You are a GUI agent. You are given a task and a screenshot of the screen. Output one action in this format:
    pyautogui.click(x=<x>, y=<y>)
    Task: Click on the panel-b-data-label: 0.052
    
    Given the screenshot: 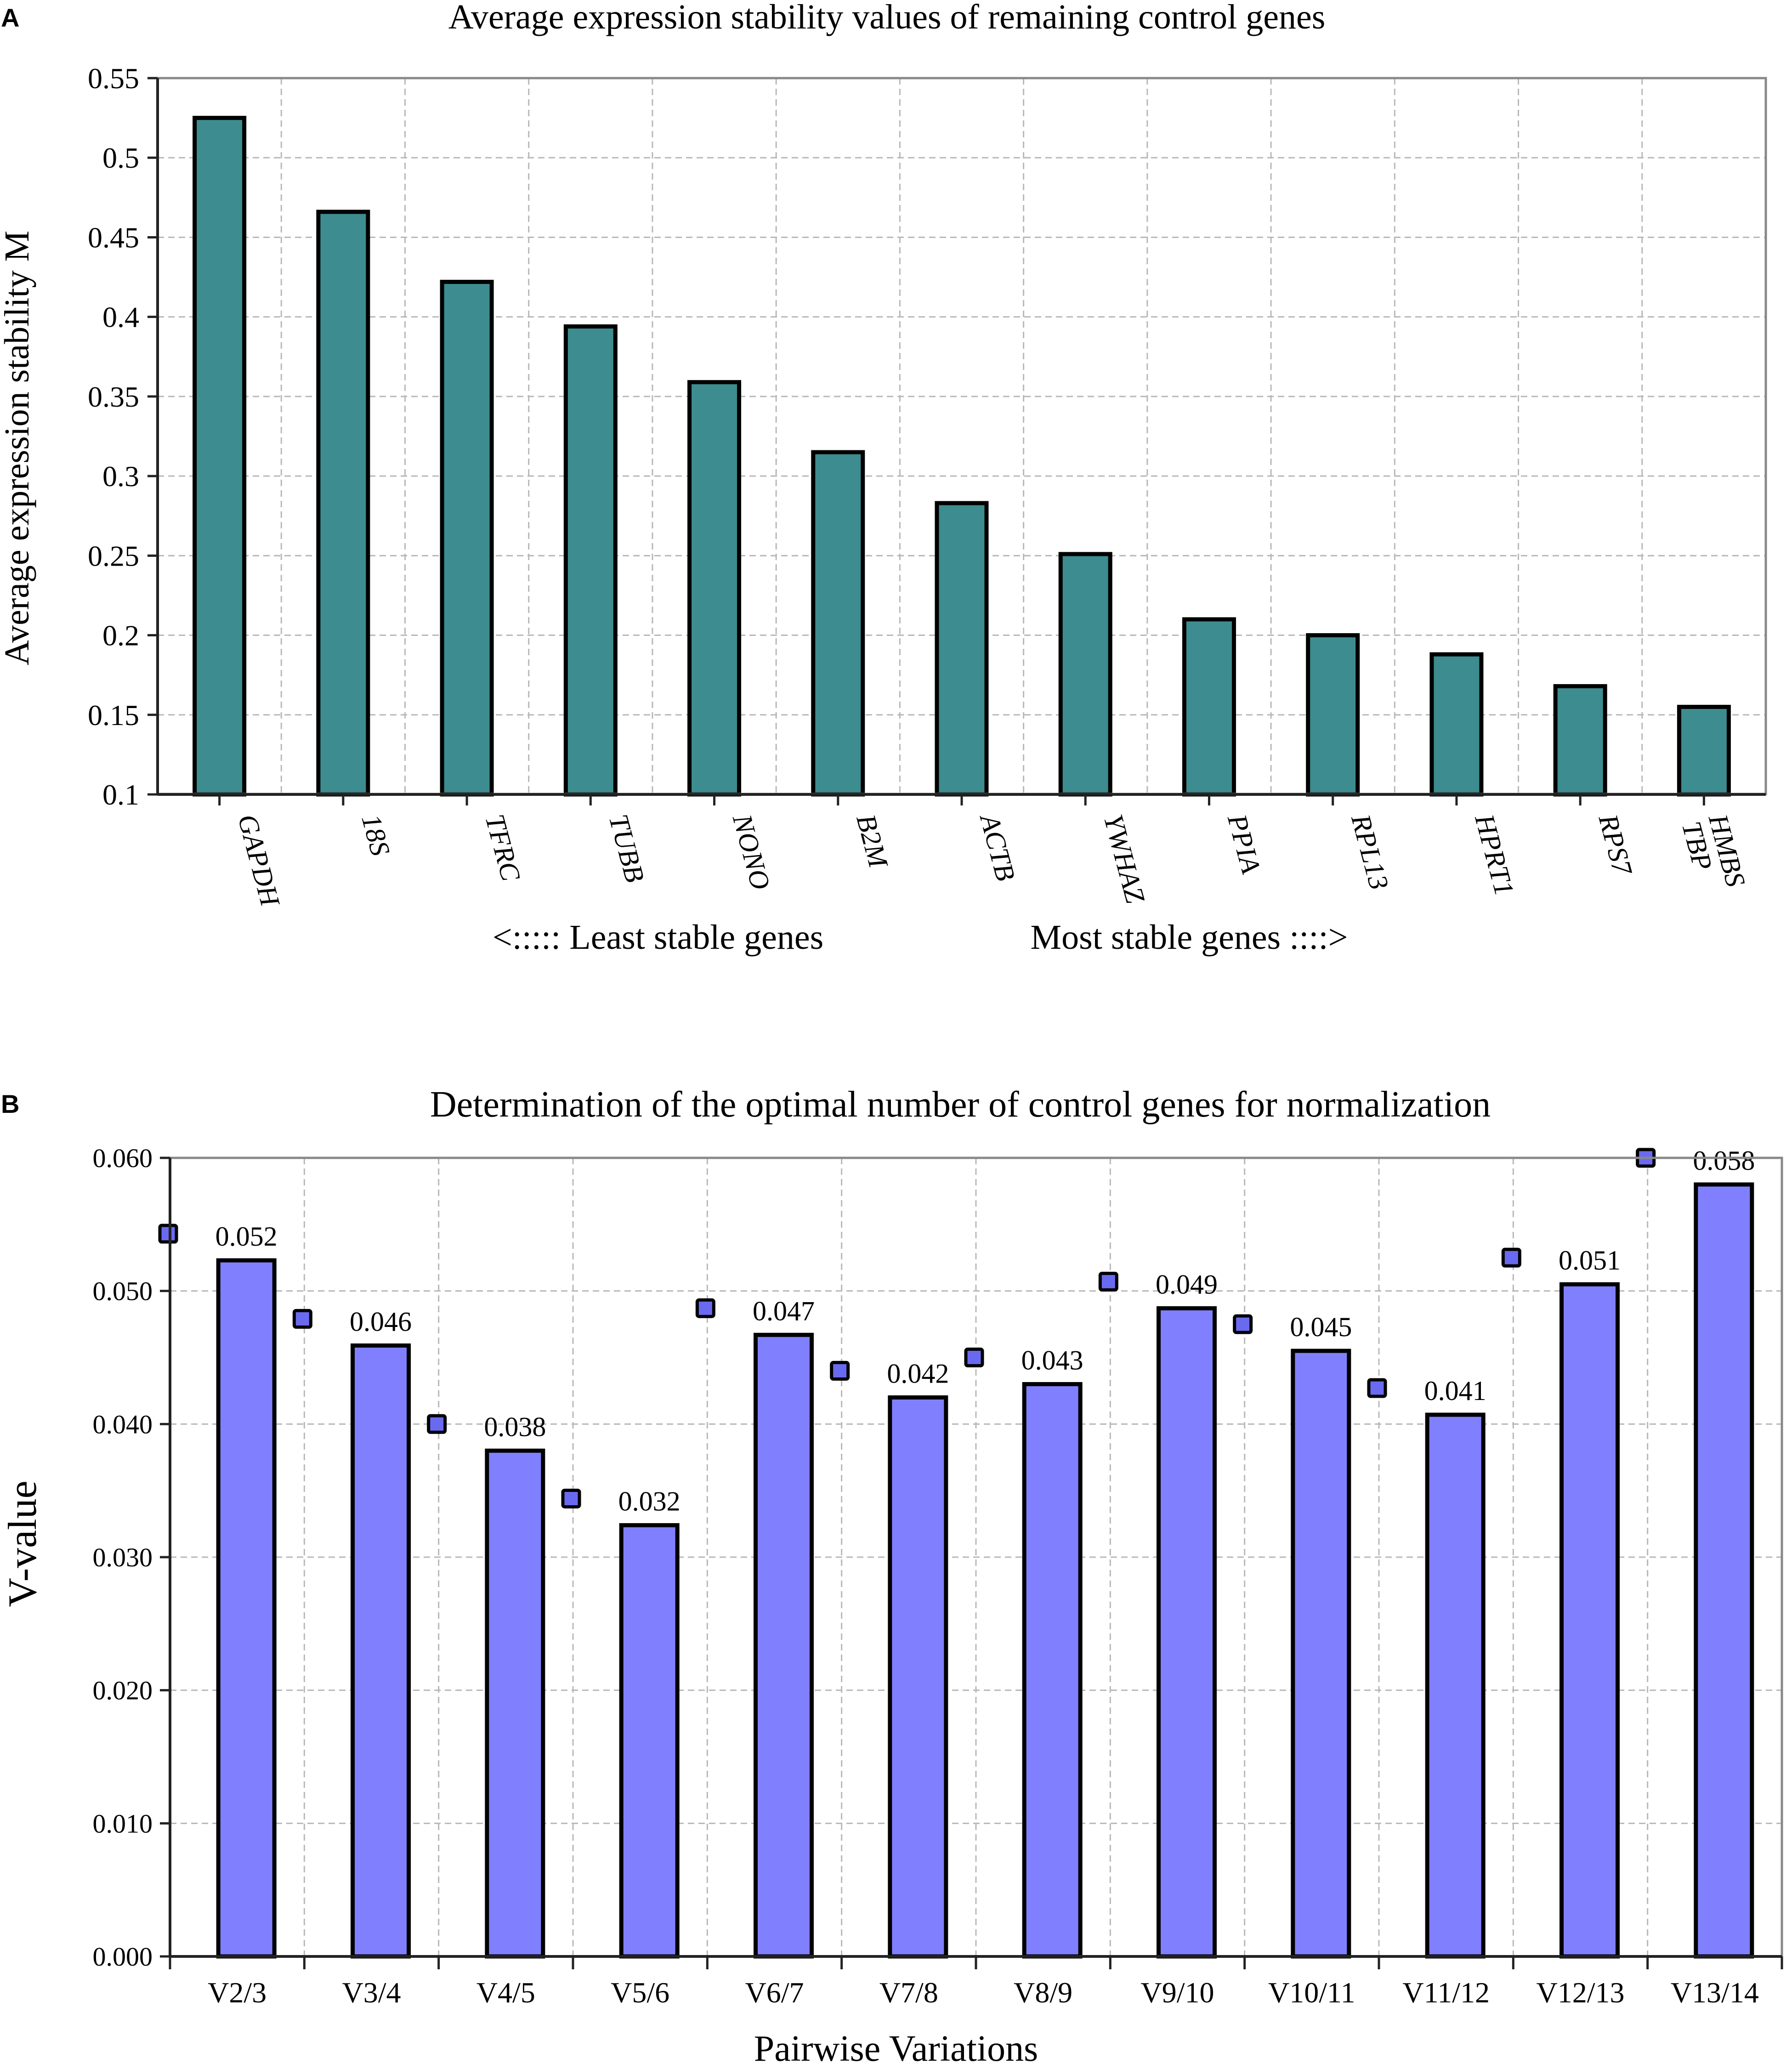 What is the action you would take?
    pyautogui.click(x=246, y=1236)
    